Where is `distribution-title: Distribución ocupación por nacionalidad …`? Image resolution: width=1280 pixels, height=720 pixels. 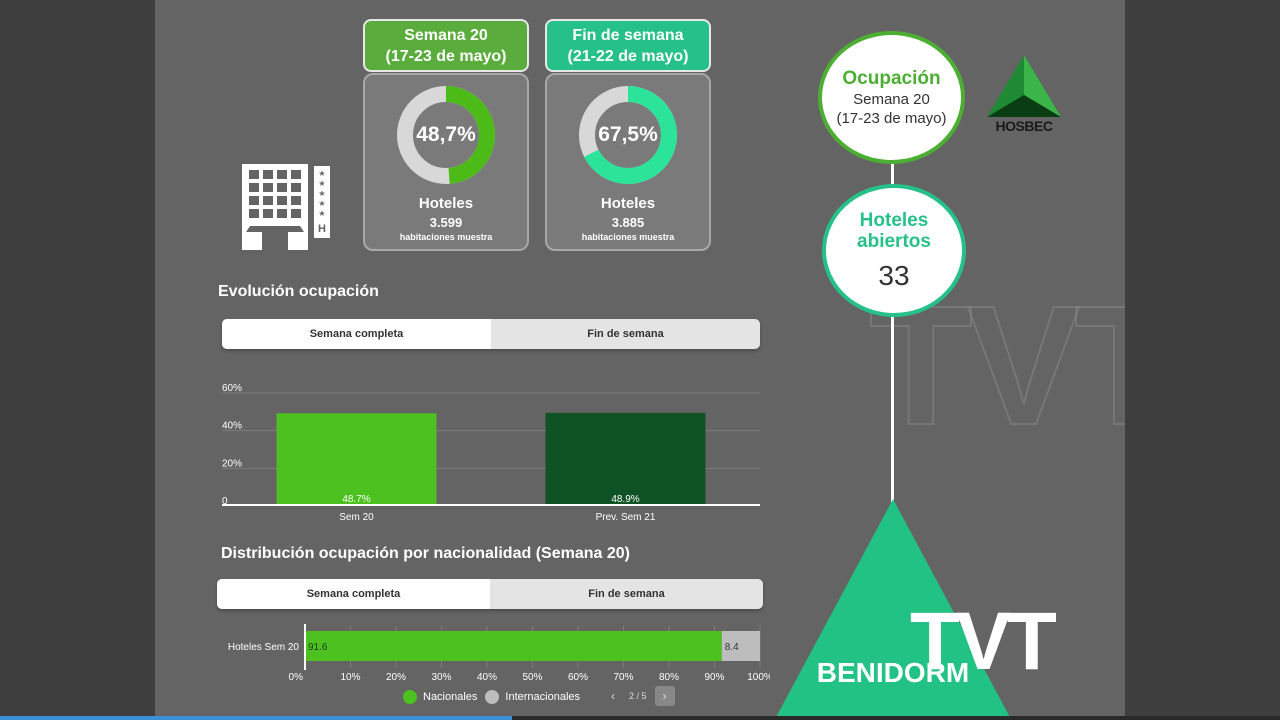
distribution-title: Distribución ocupación por nacionalidad … is located at coordinates (425, 553).